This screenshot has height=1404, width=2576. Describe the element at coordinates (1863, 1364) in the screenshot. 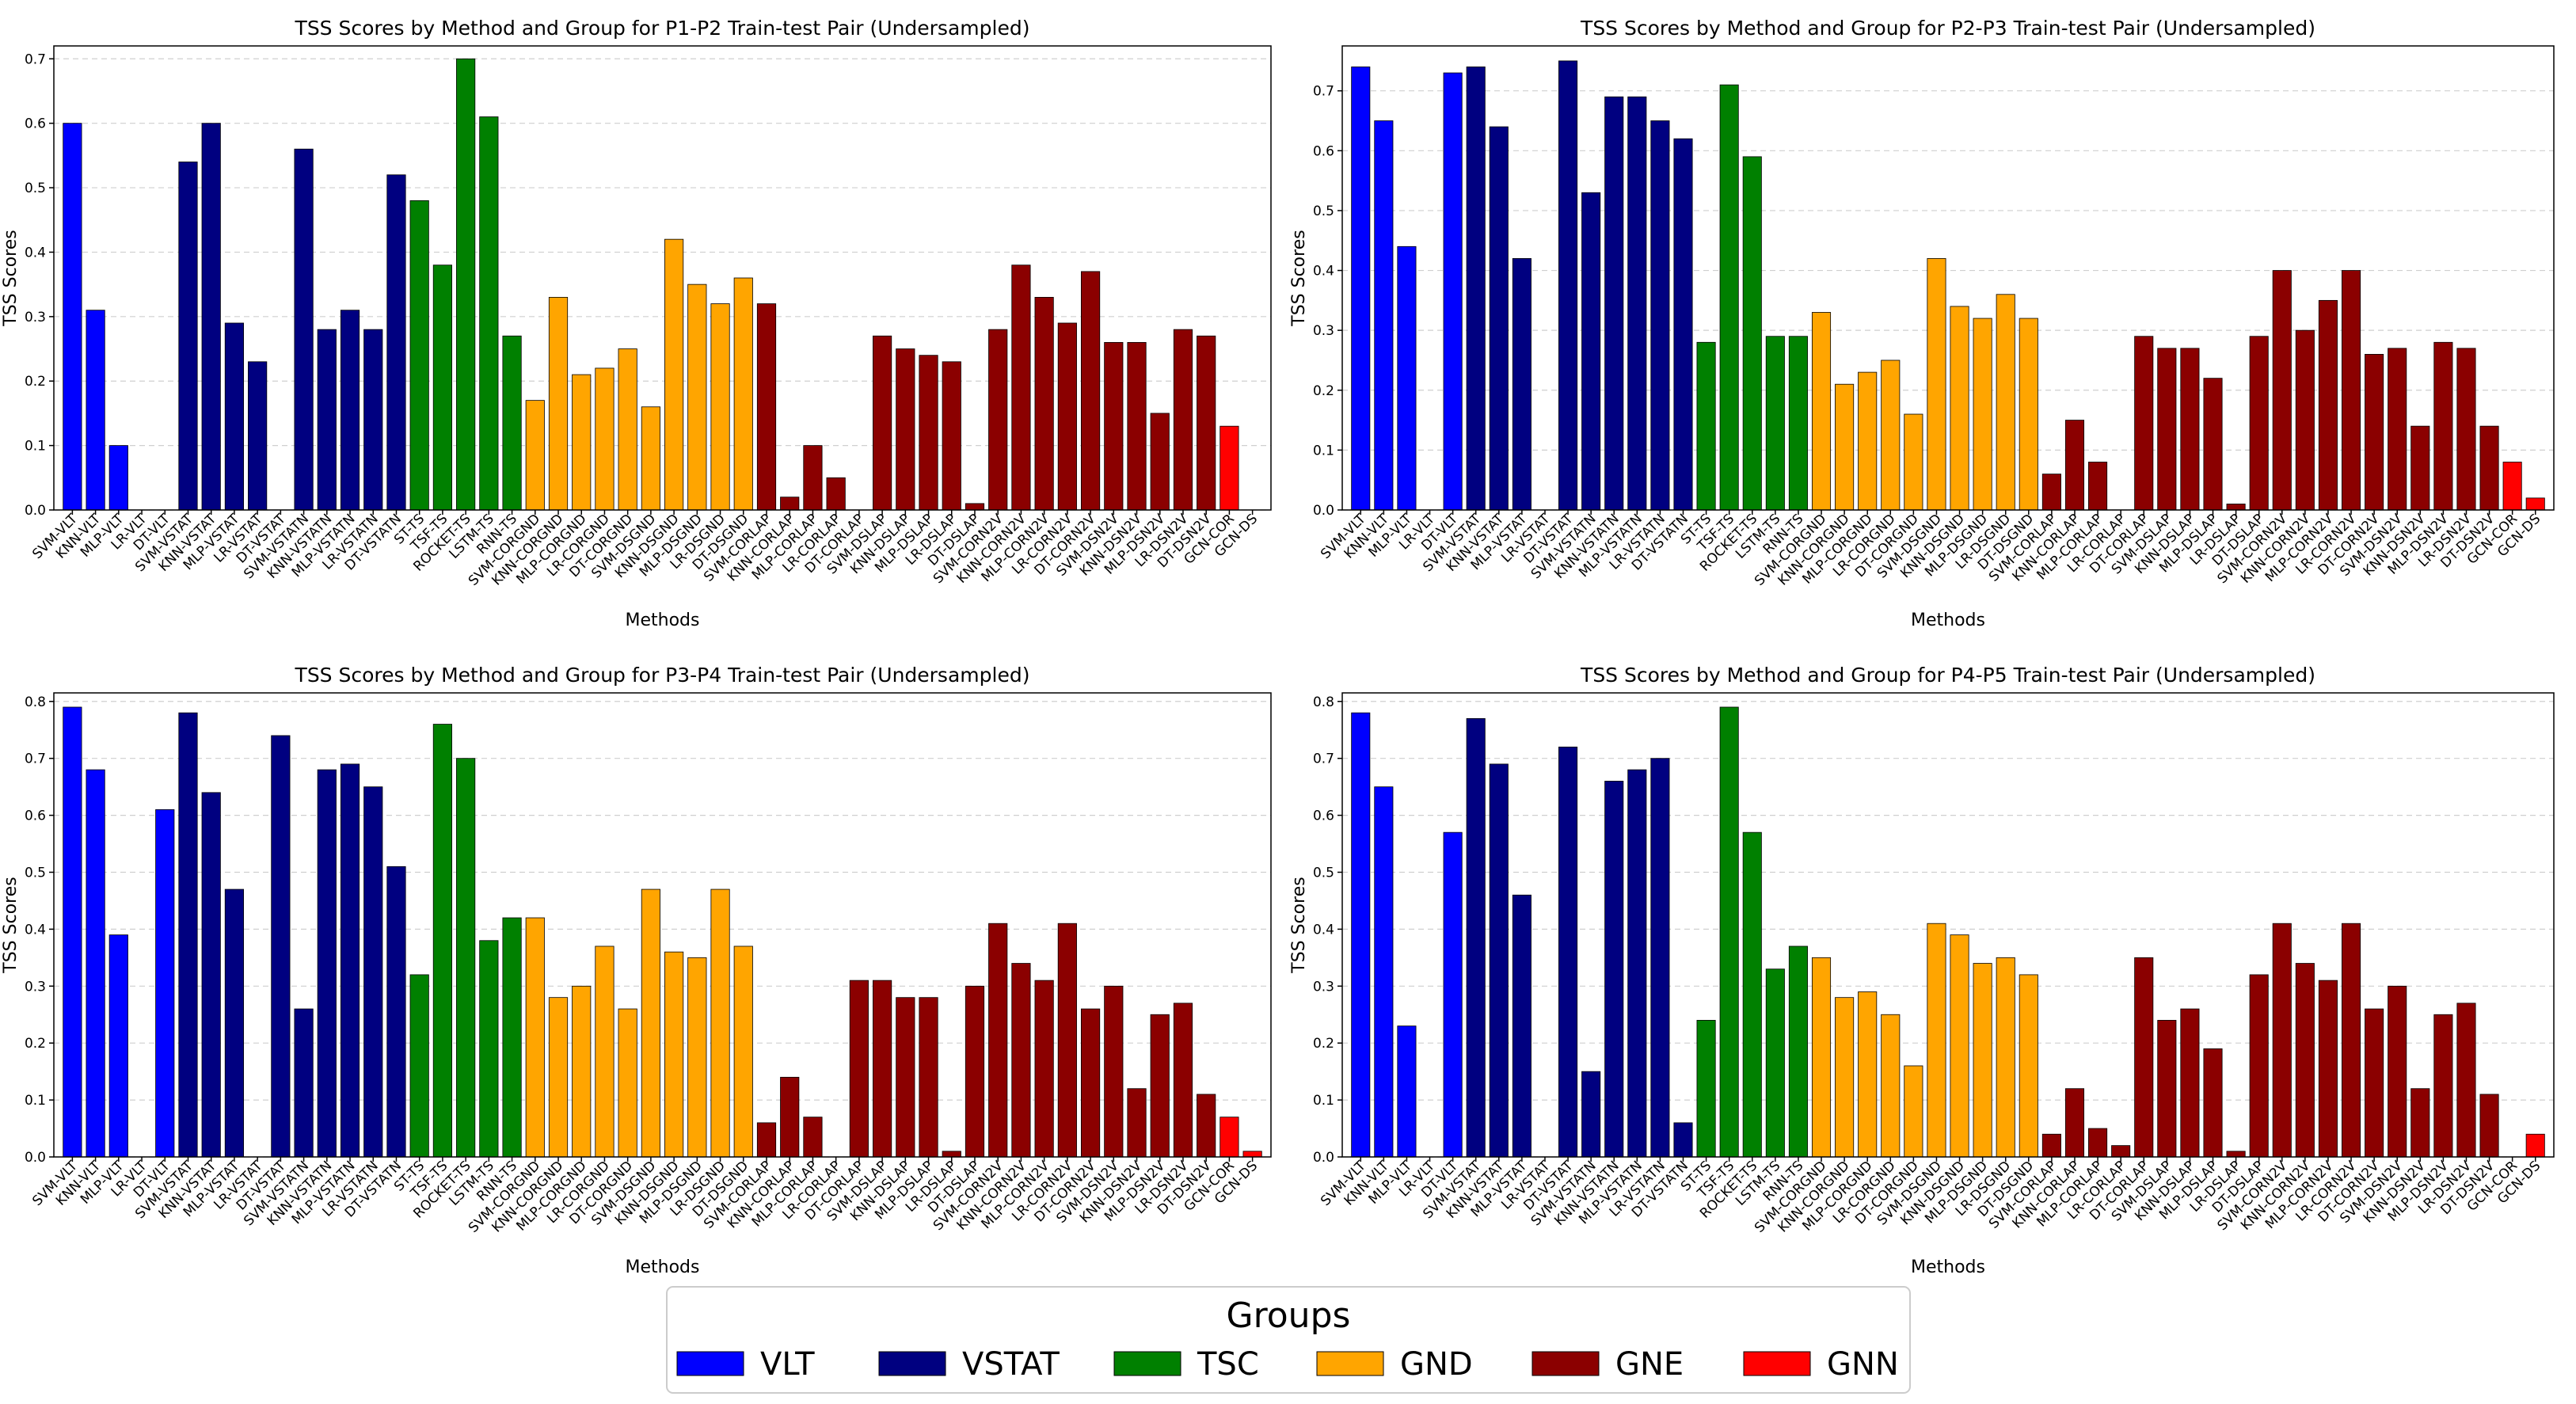

I see `legend-label-gnn: GNN` at that location.